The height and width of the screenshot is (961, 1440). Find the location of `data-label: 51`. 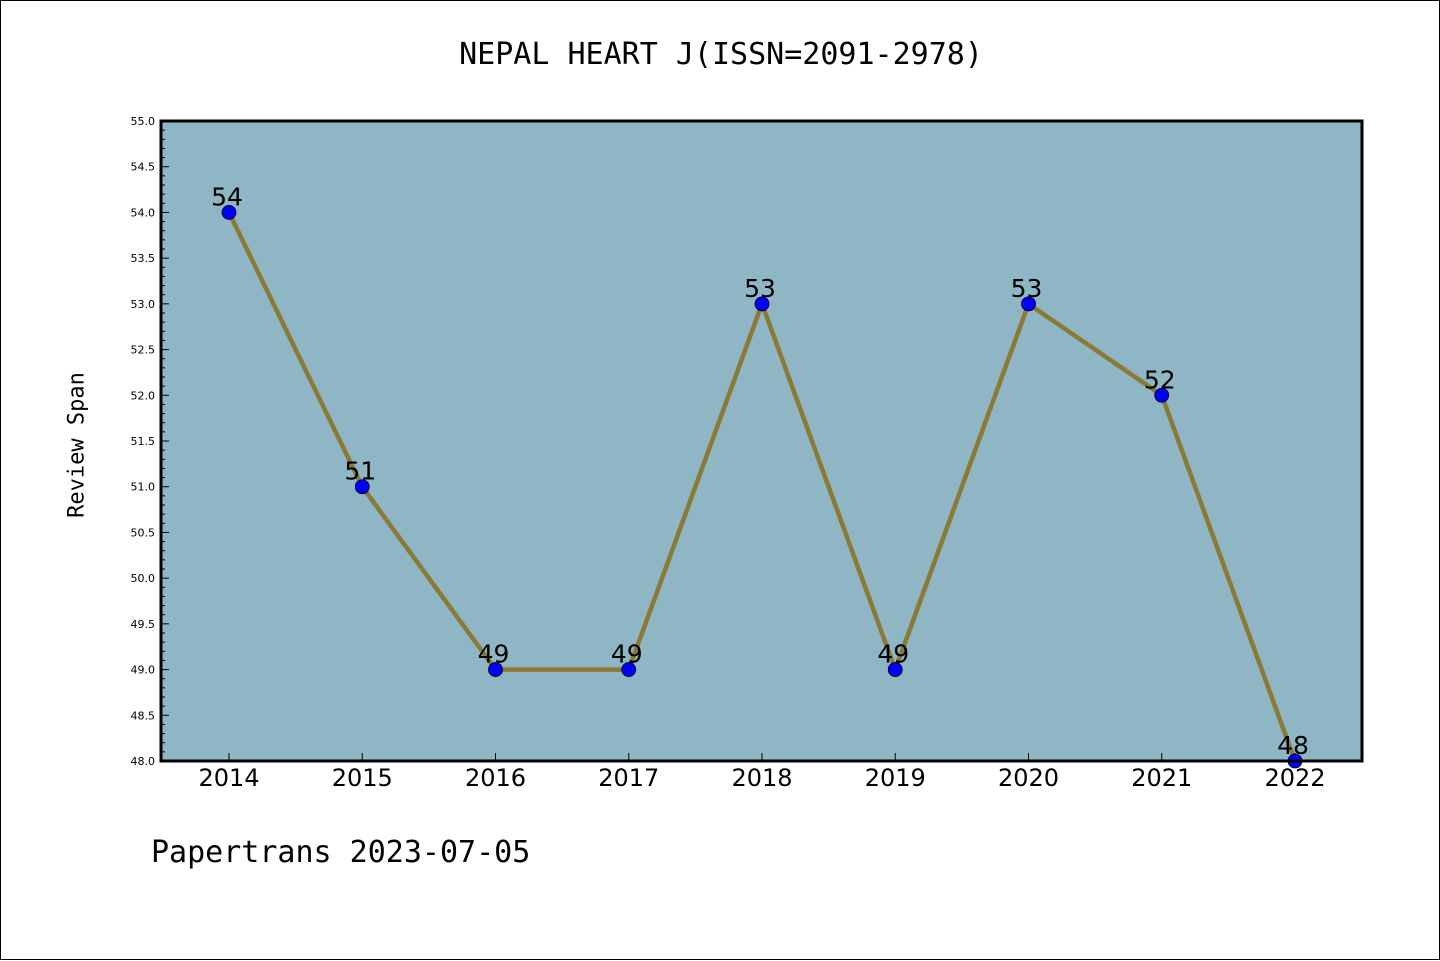

data-label: 51 is located at coordinates (360, 471).